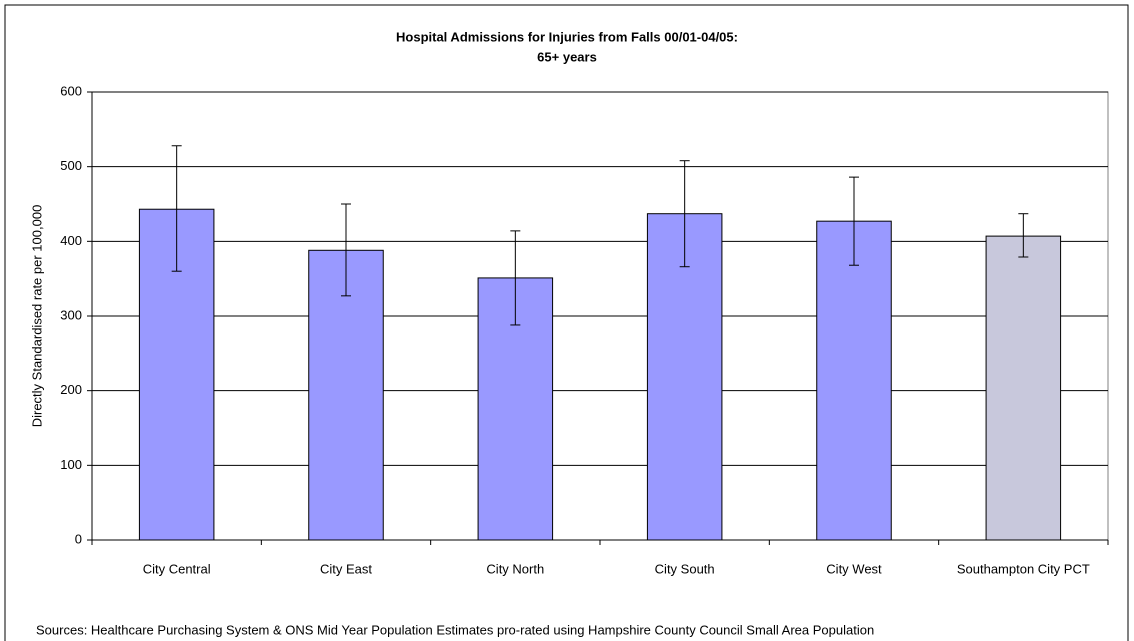 This screenshot has width=1134, height=641. What do you see at coordinates (685, 568) in the screenshot?
I see `x-tick-label: City South` at bounding box center [685, 568].